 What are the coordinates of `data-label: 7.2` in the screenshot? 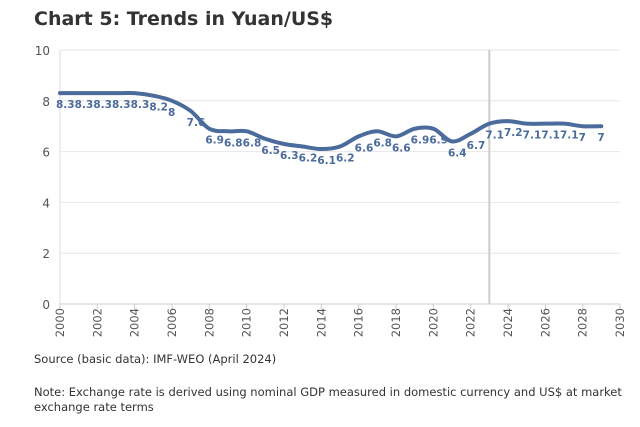 It's located at (513, 133).